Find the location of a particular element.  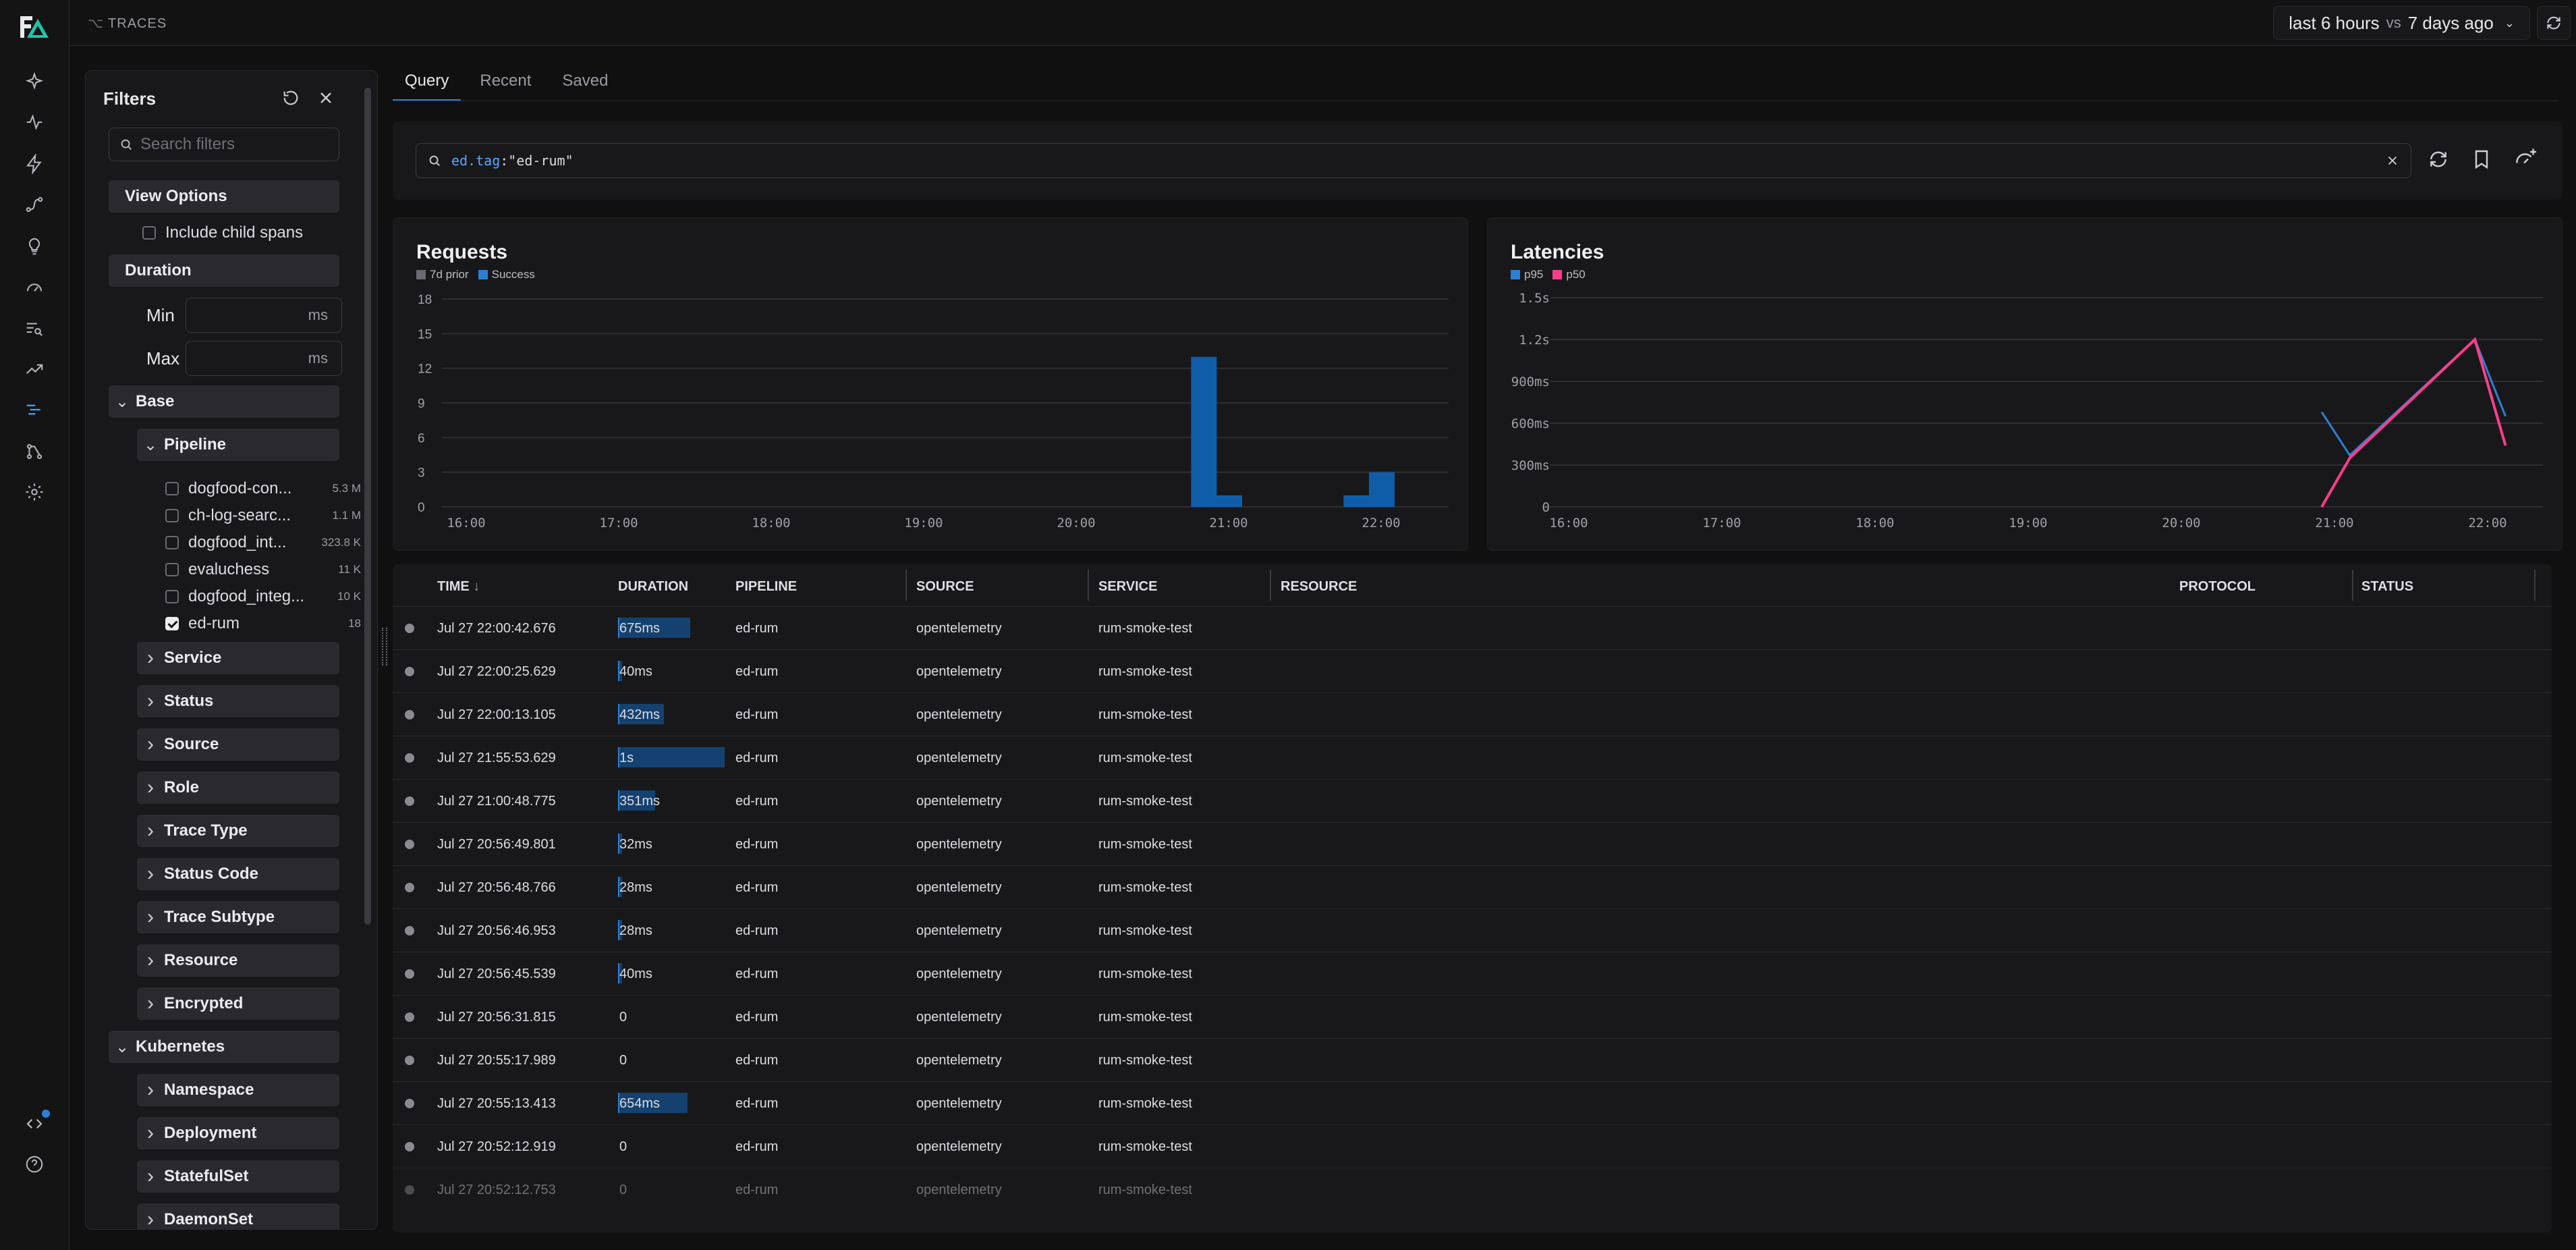

col-time: TIME ↓ is located at coordinates (458, 586).